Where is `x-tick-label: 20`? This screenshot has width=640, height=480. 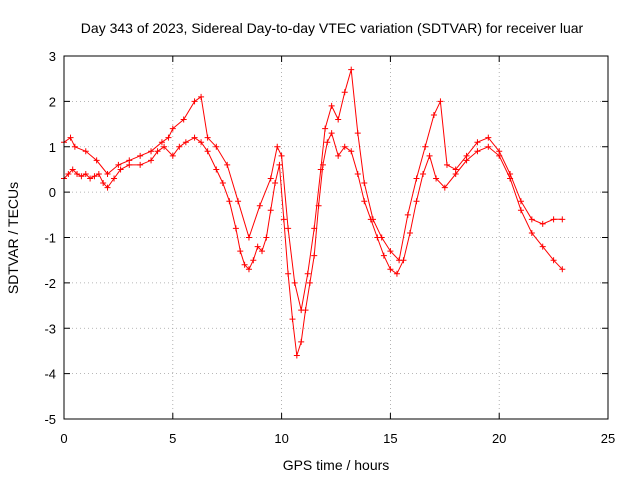
x-tick-label: 20 is located at coordinates (499, 438).